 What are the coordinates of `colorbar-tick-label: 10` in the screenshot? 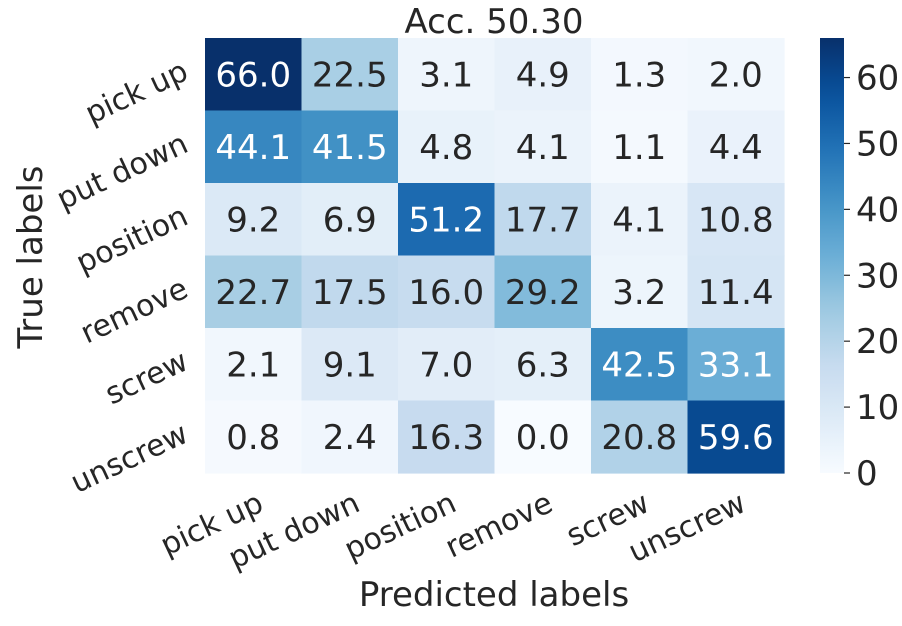 It's located at (877, 408).